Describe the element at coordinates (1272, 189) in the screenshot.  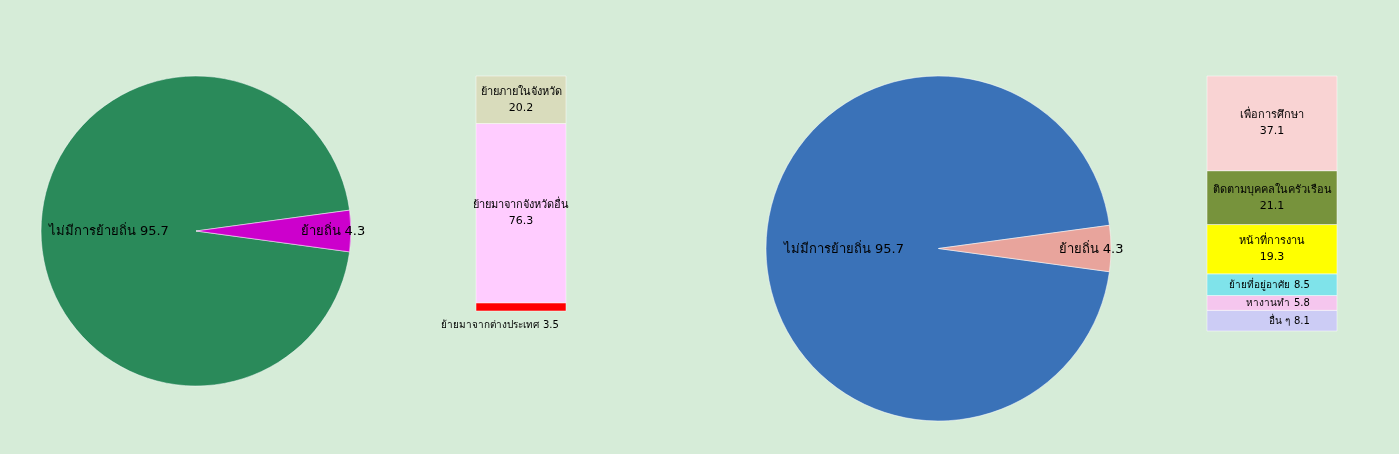
I see `series-label: ติดตามบุคคลในครัวเรือน` at that location.